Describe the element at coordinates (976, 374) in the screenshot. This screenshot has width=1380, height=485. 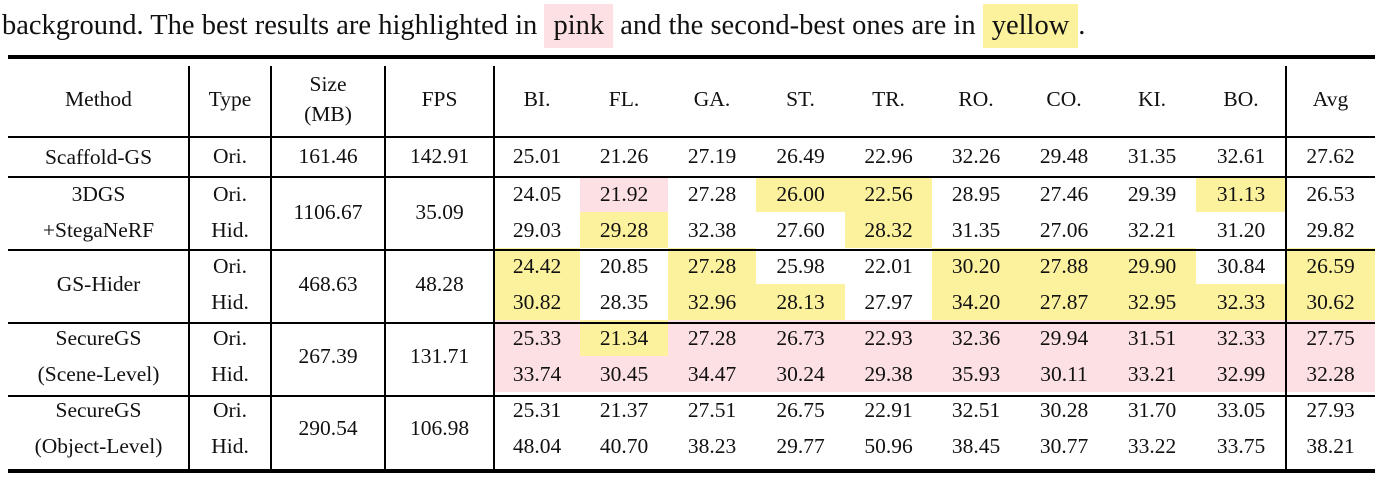
I see `cell-psnr-ro: 35.93` at that location.